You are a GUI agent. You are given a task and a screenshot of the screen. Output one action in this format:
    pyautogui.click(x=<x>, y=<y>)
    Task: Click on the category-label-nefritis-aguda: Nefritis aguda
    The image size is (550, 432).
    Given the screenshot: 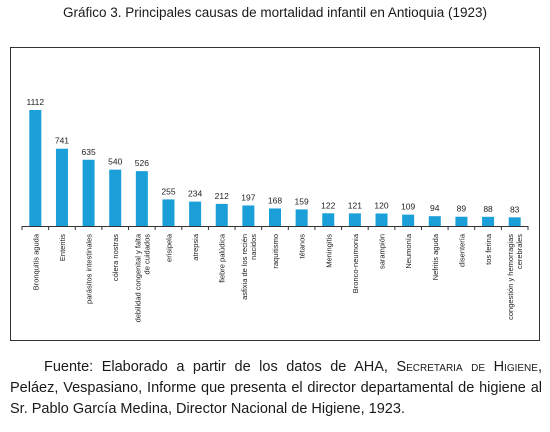 What is the action you would take?
    pyautogui.click(x=435, y=256)
    